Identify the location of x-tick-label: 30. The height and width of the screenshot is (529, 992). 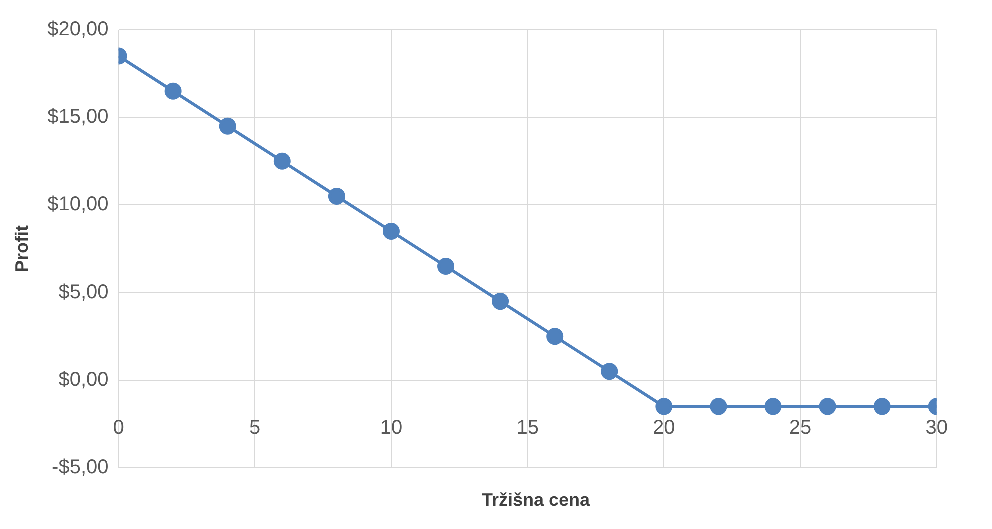
(937, 427).